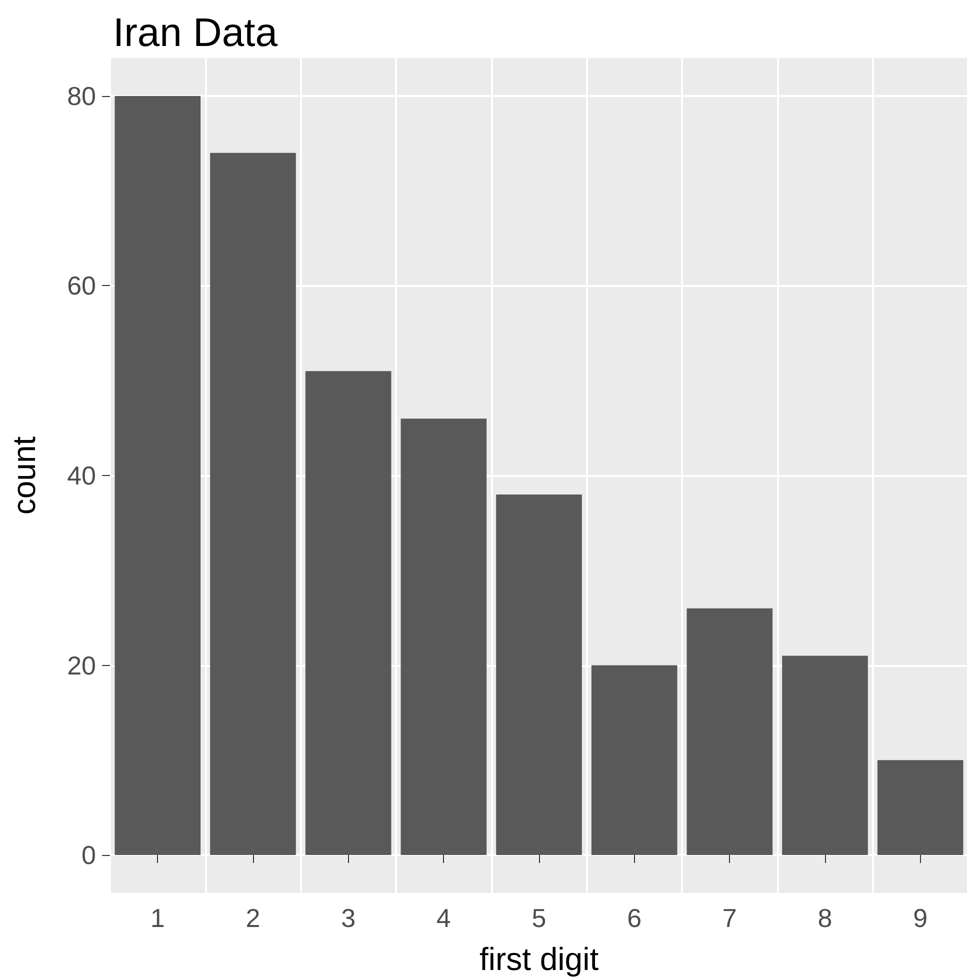  What do you see at coordinates (348, 918) in the screenshot?
I see `x-tick-label: 3` at bounding box center [348, 918].